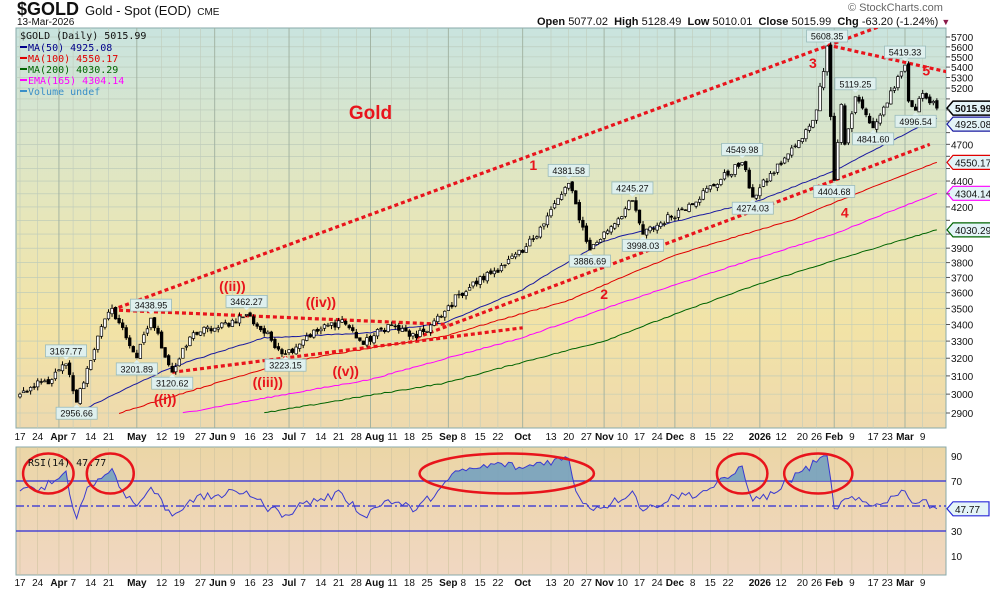  Describe the element at coordinates (151, 306) in the screenshot. I see `pivot-label-text: 3438.95` at that location.